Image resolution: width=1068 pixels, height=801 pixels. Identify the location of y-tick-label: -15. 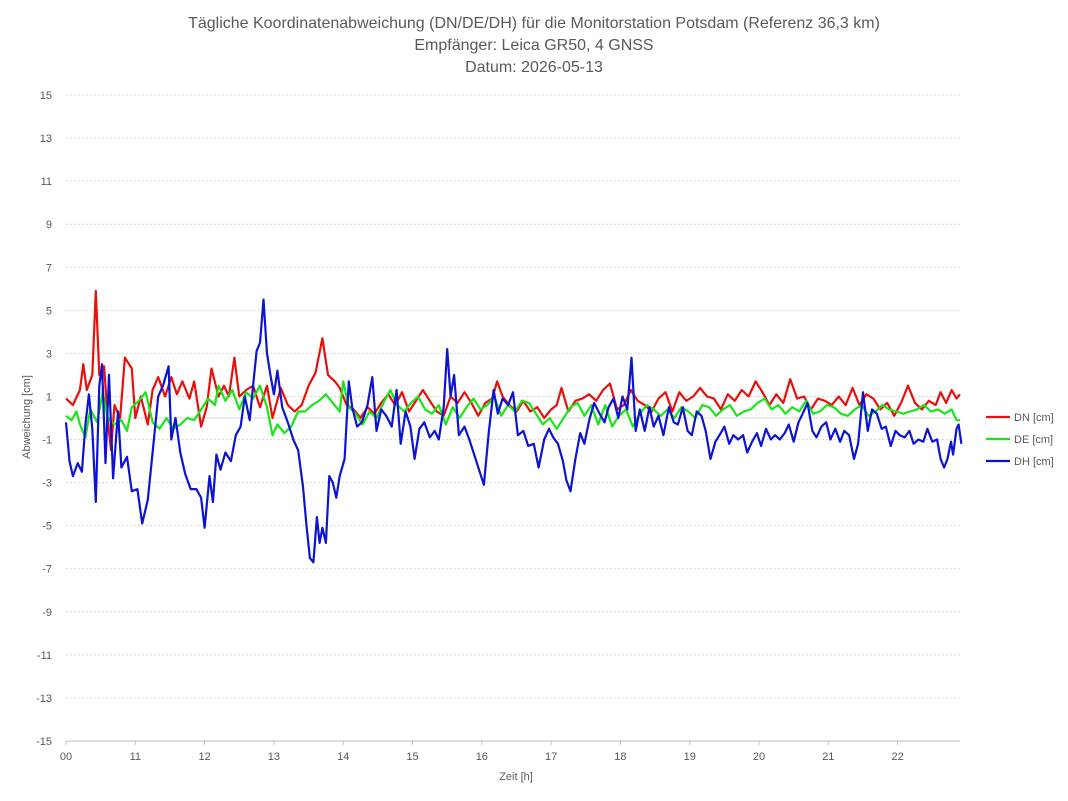
(44, 742).